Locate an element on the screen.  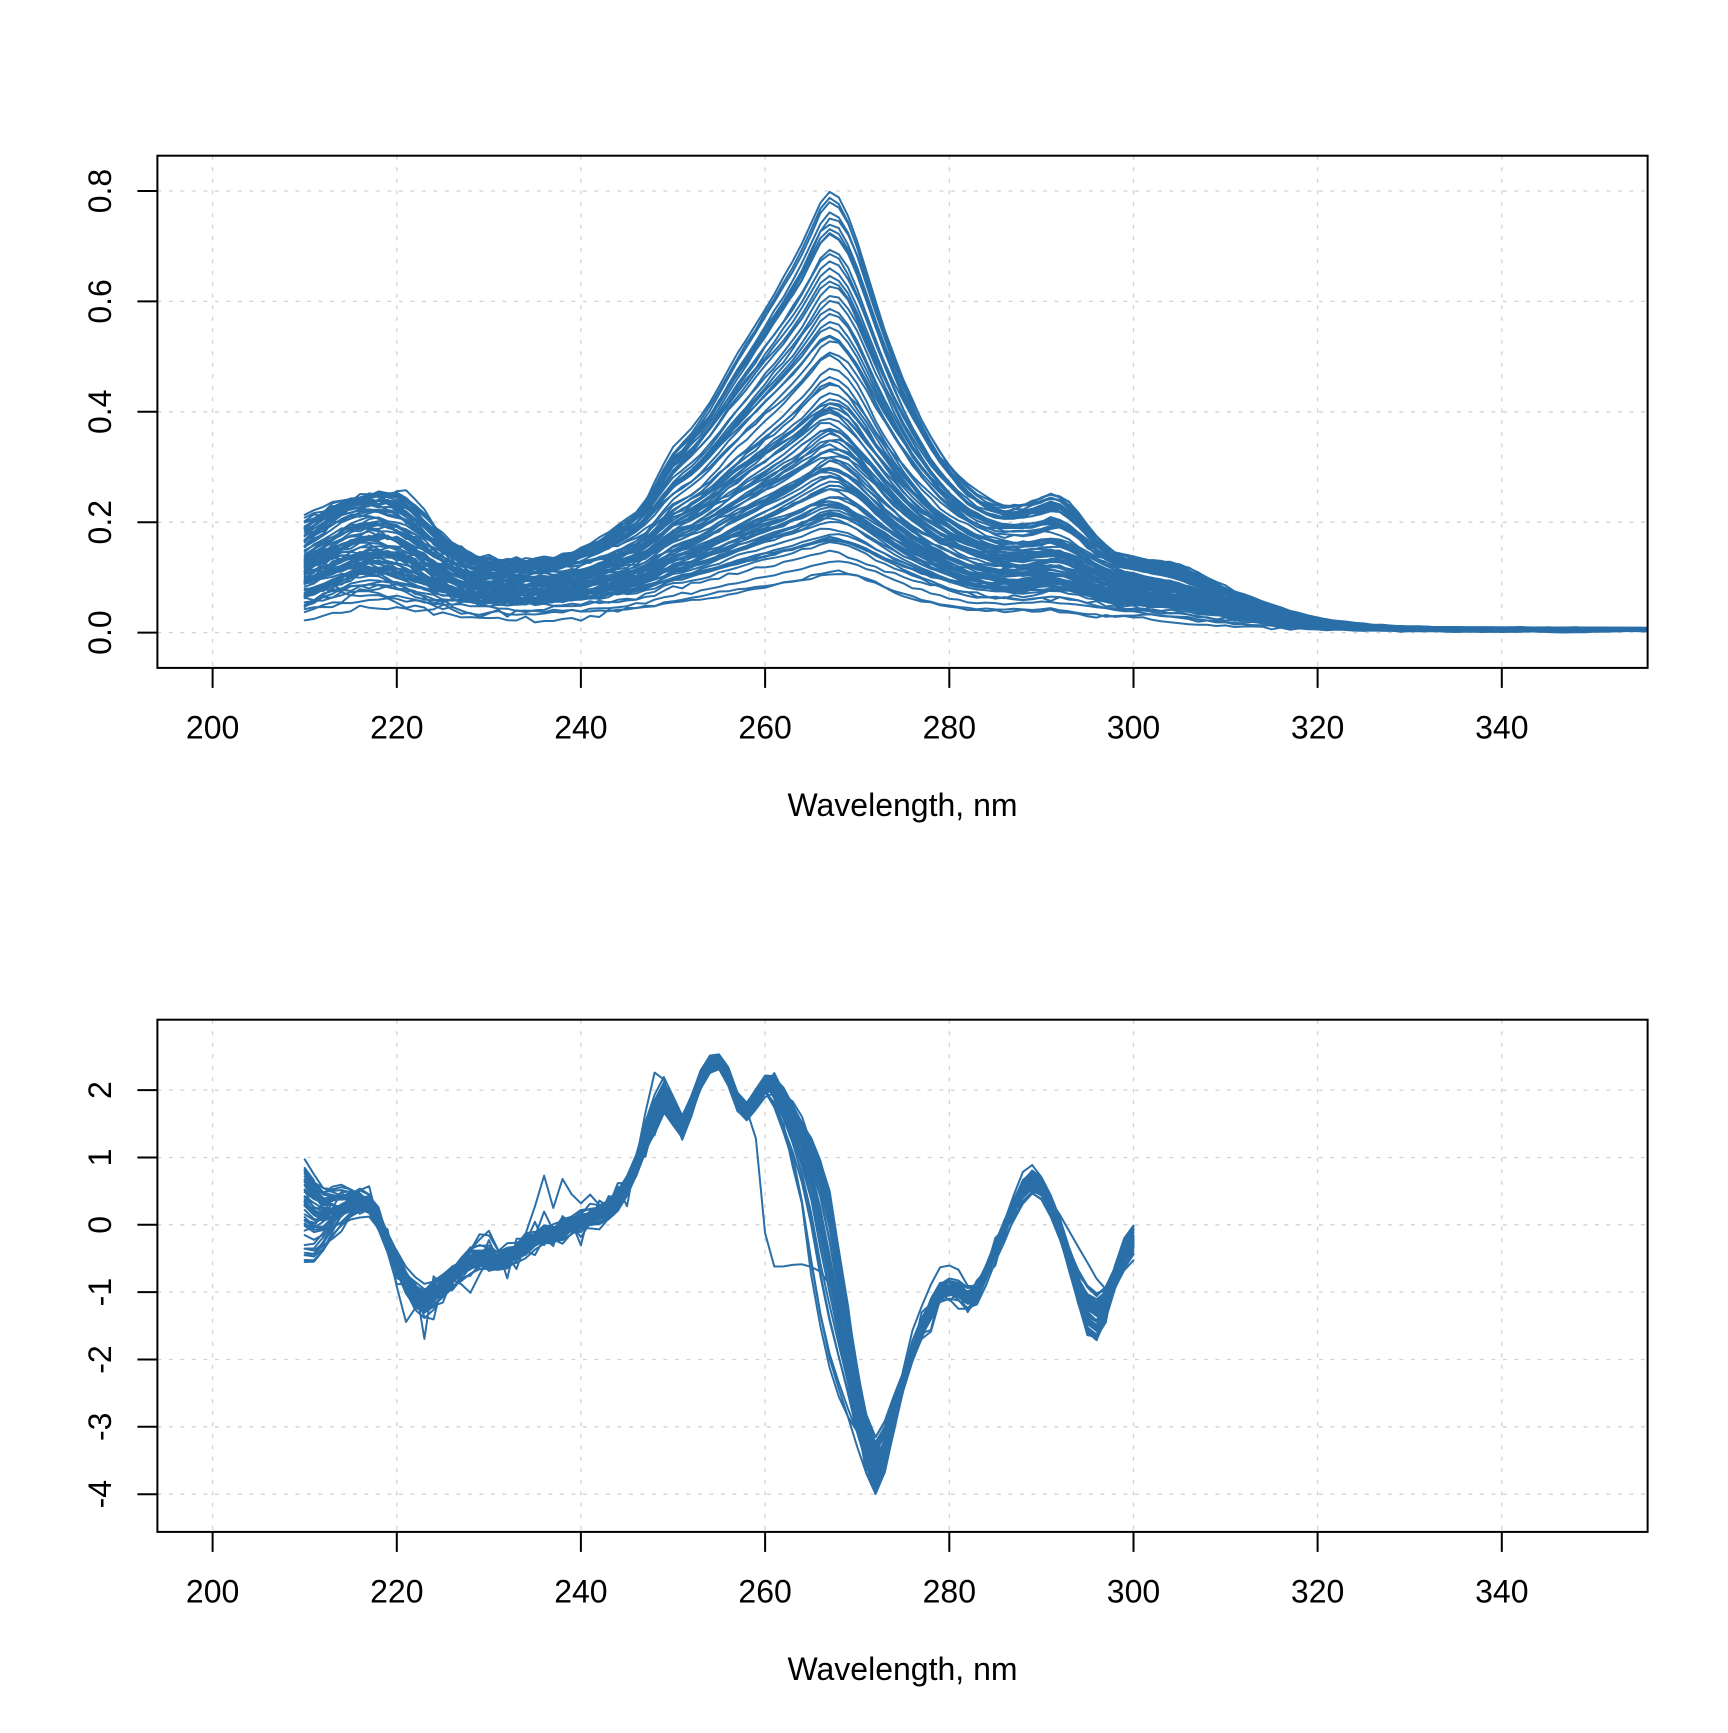
svg-text: 0.4 is located at coordinates (100, 412).